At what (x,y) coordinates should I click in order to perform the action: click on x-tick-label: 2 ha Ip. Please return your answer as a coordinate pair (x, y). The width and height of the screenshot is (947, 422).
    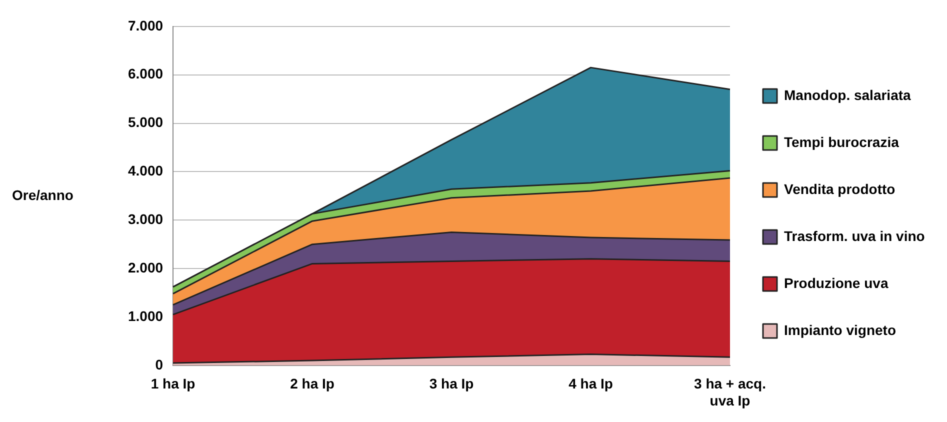
    Looking at the image, I should click on (312, 384).